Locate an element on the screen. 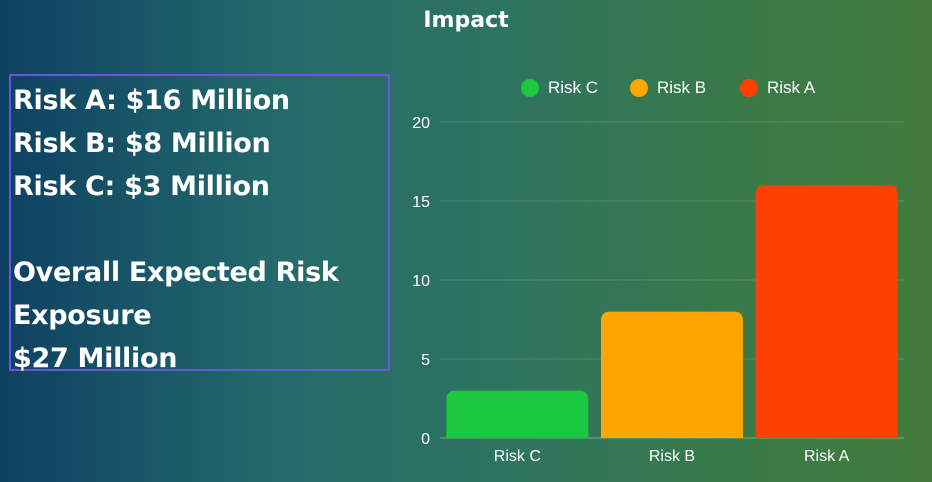 The width and height of the screenshot is (932, 482). y-tick-label: 10 is located at coordinates (421, 281).